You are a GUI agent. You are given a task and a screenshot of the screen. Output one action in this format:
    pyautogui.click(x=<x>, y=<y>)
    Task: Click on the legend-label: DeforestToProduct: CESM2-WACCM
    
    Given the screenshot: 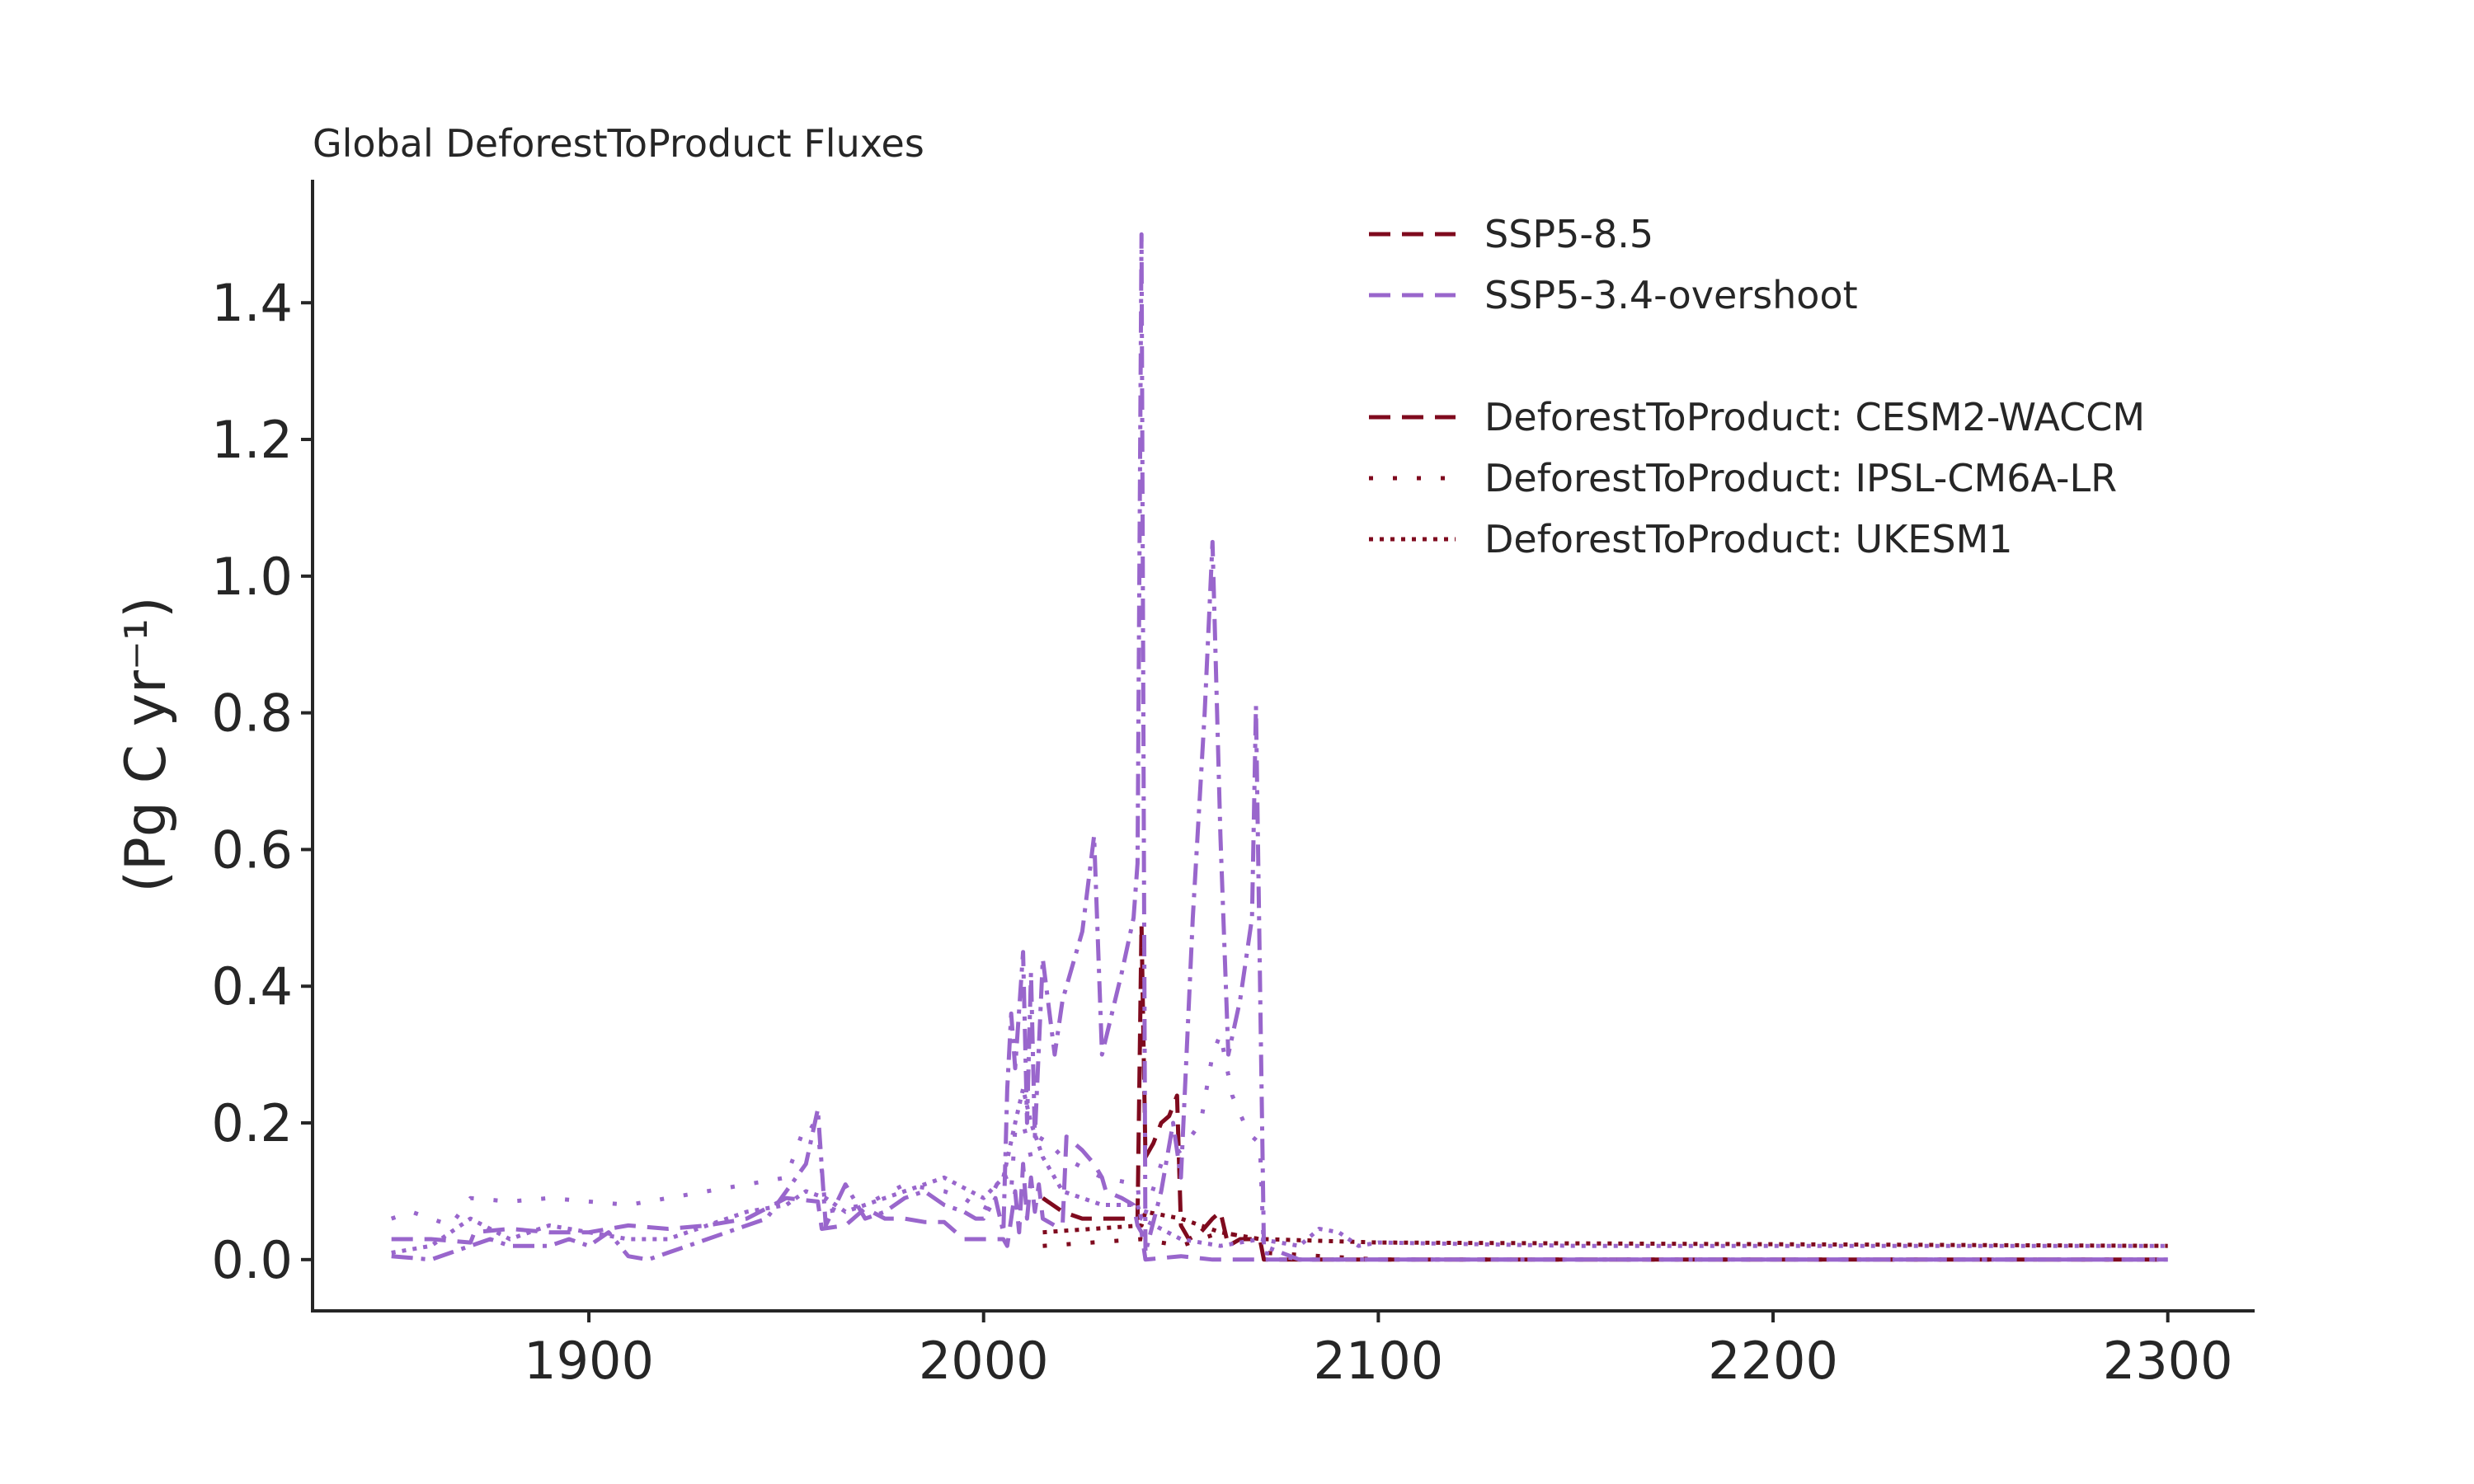 What is the action you would take?
    pyautogui.click(x=1814, y=417)
    